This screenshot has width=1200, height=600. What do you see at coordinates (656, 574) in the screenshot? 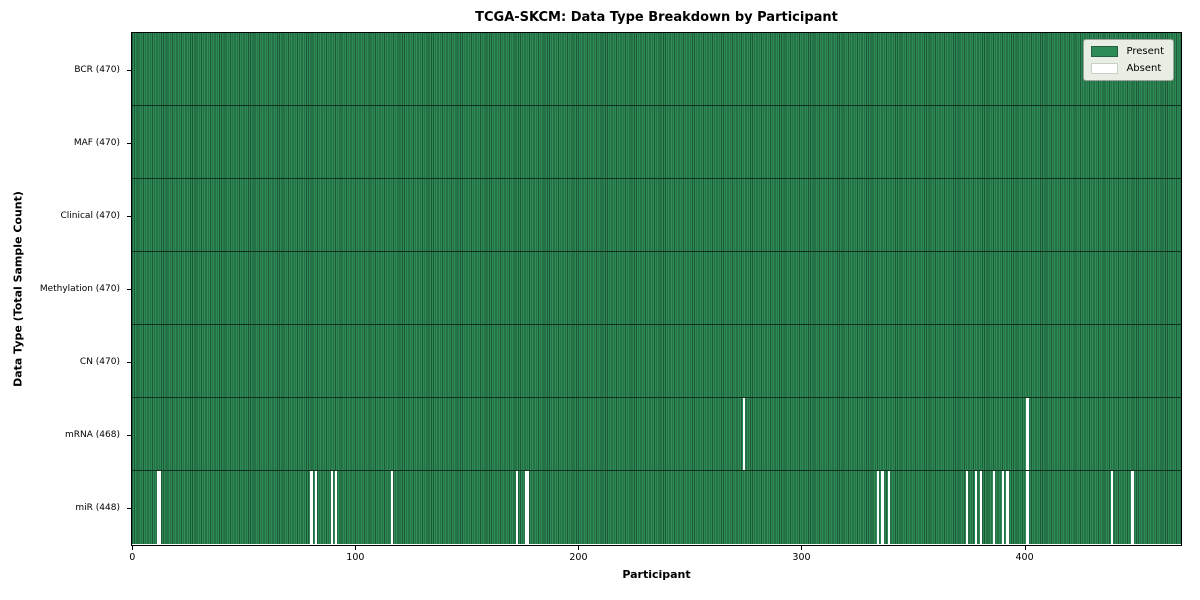
I see `x-axis-label: Participant` at bounding box center [656, 574].